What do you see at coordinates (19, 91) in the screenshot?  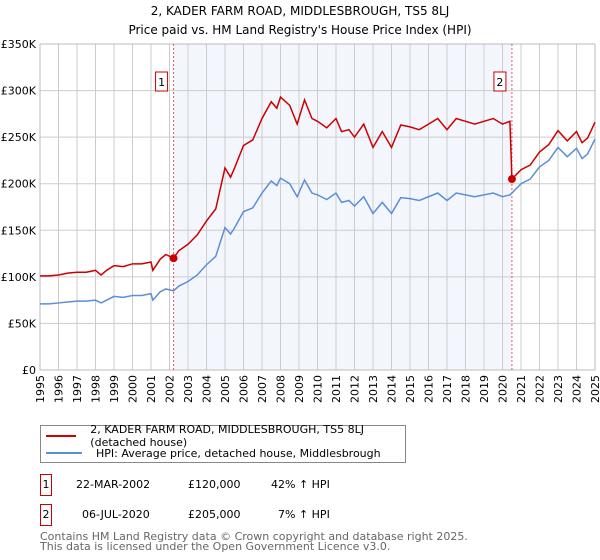 I see `y-tick-label: £300K` at bounding box center [19, 91].